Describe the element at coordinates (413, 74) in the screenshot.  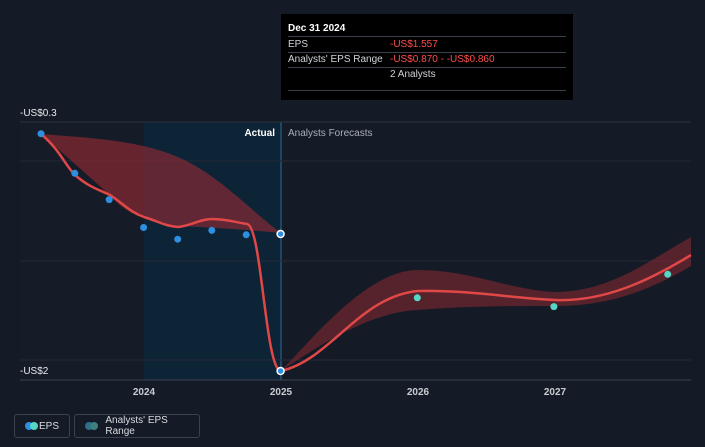
I see `tooltip-value: 2 Analysts` at that location.